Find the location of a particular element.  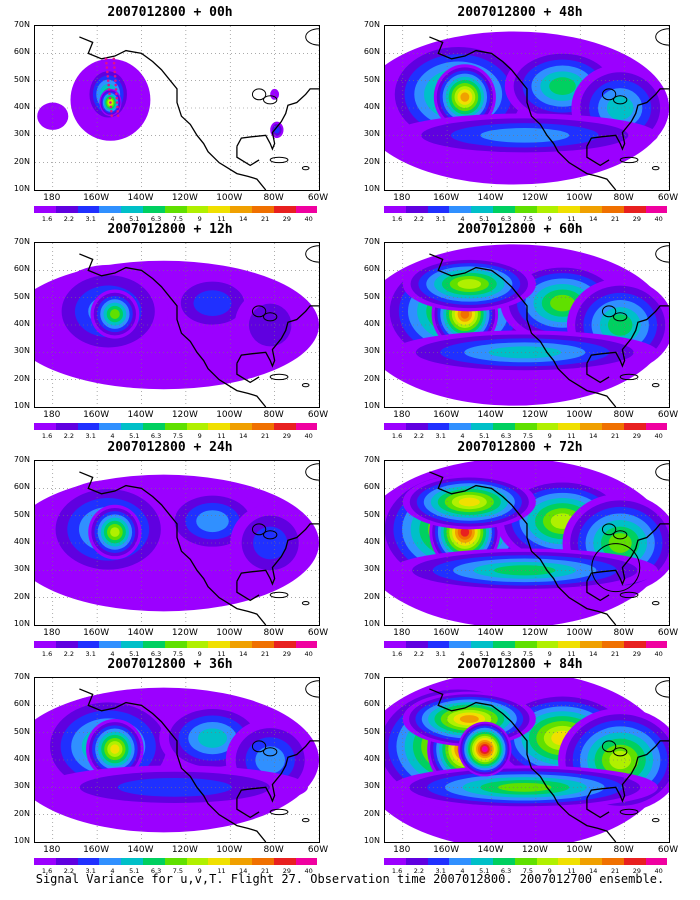

lat-tick-label: 10N is located at coordinates (21, 405).